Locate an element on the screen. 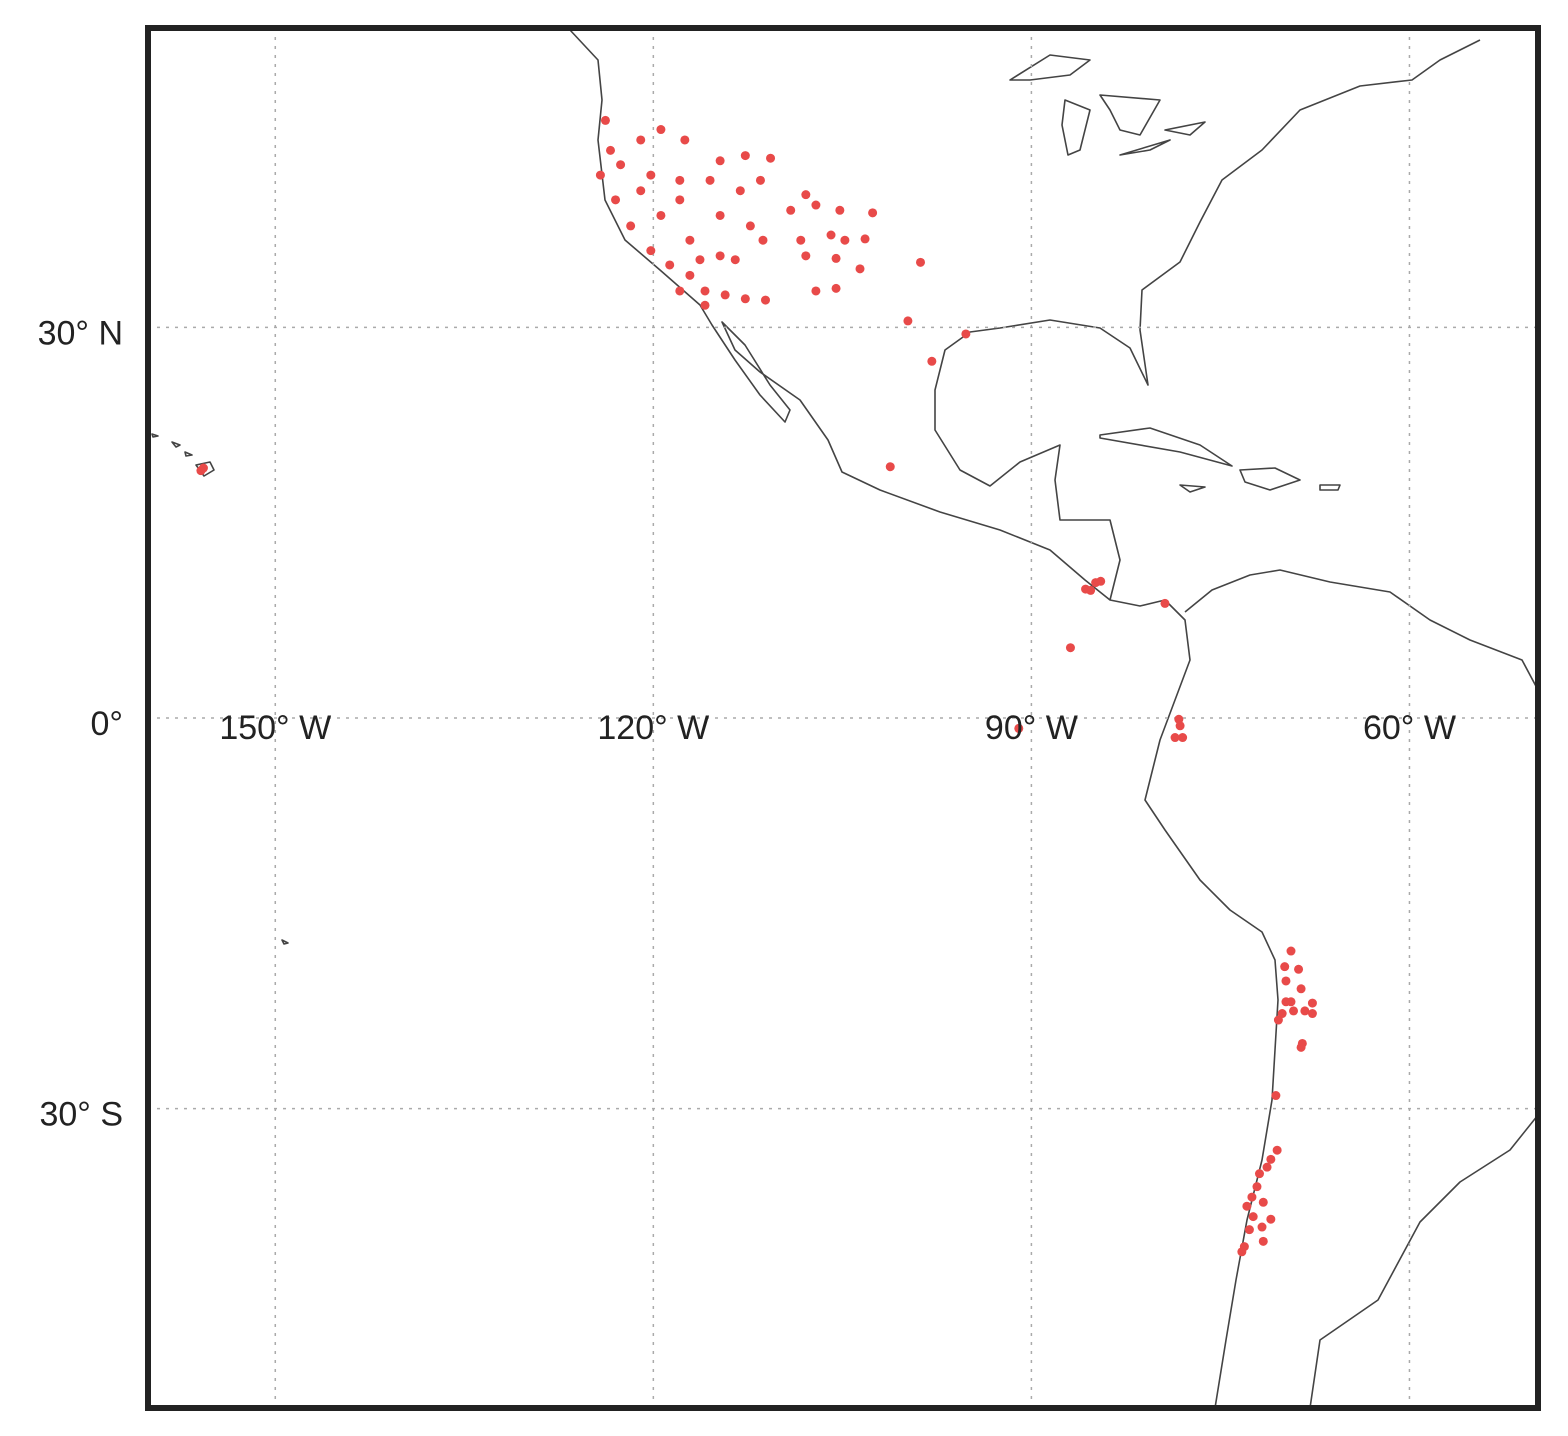  x-tick-label: 150° W is located at coordinates (275, 728).